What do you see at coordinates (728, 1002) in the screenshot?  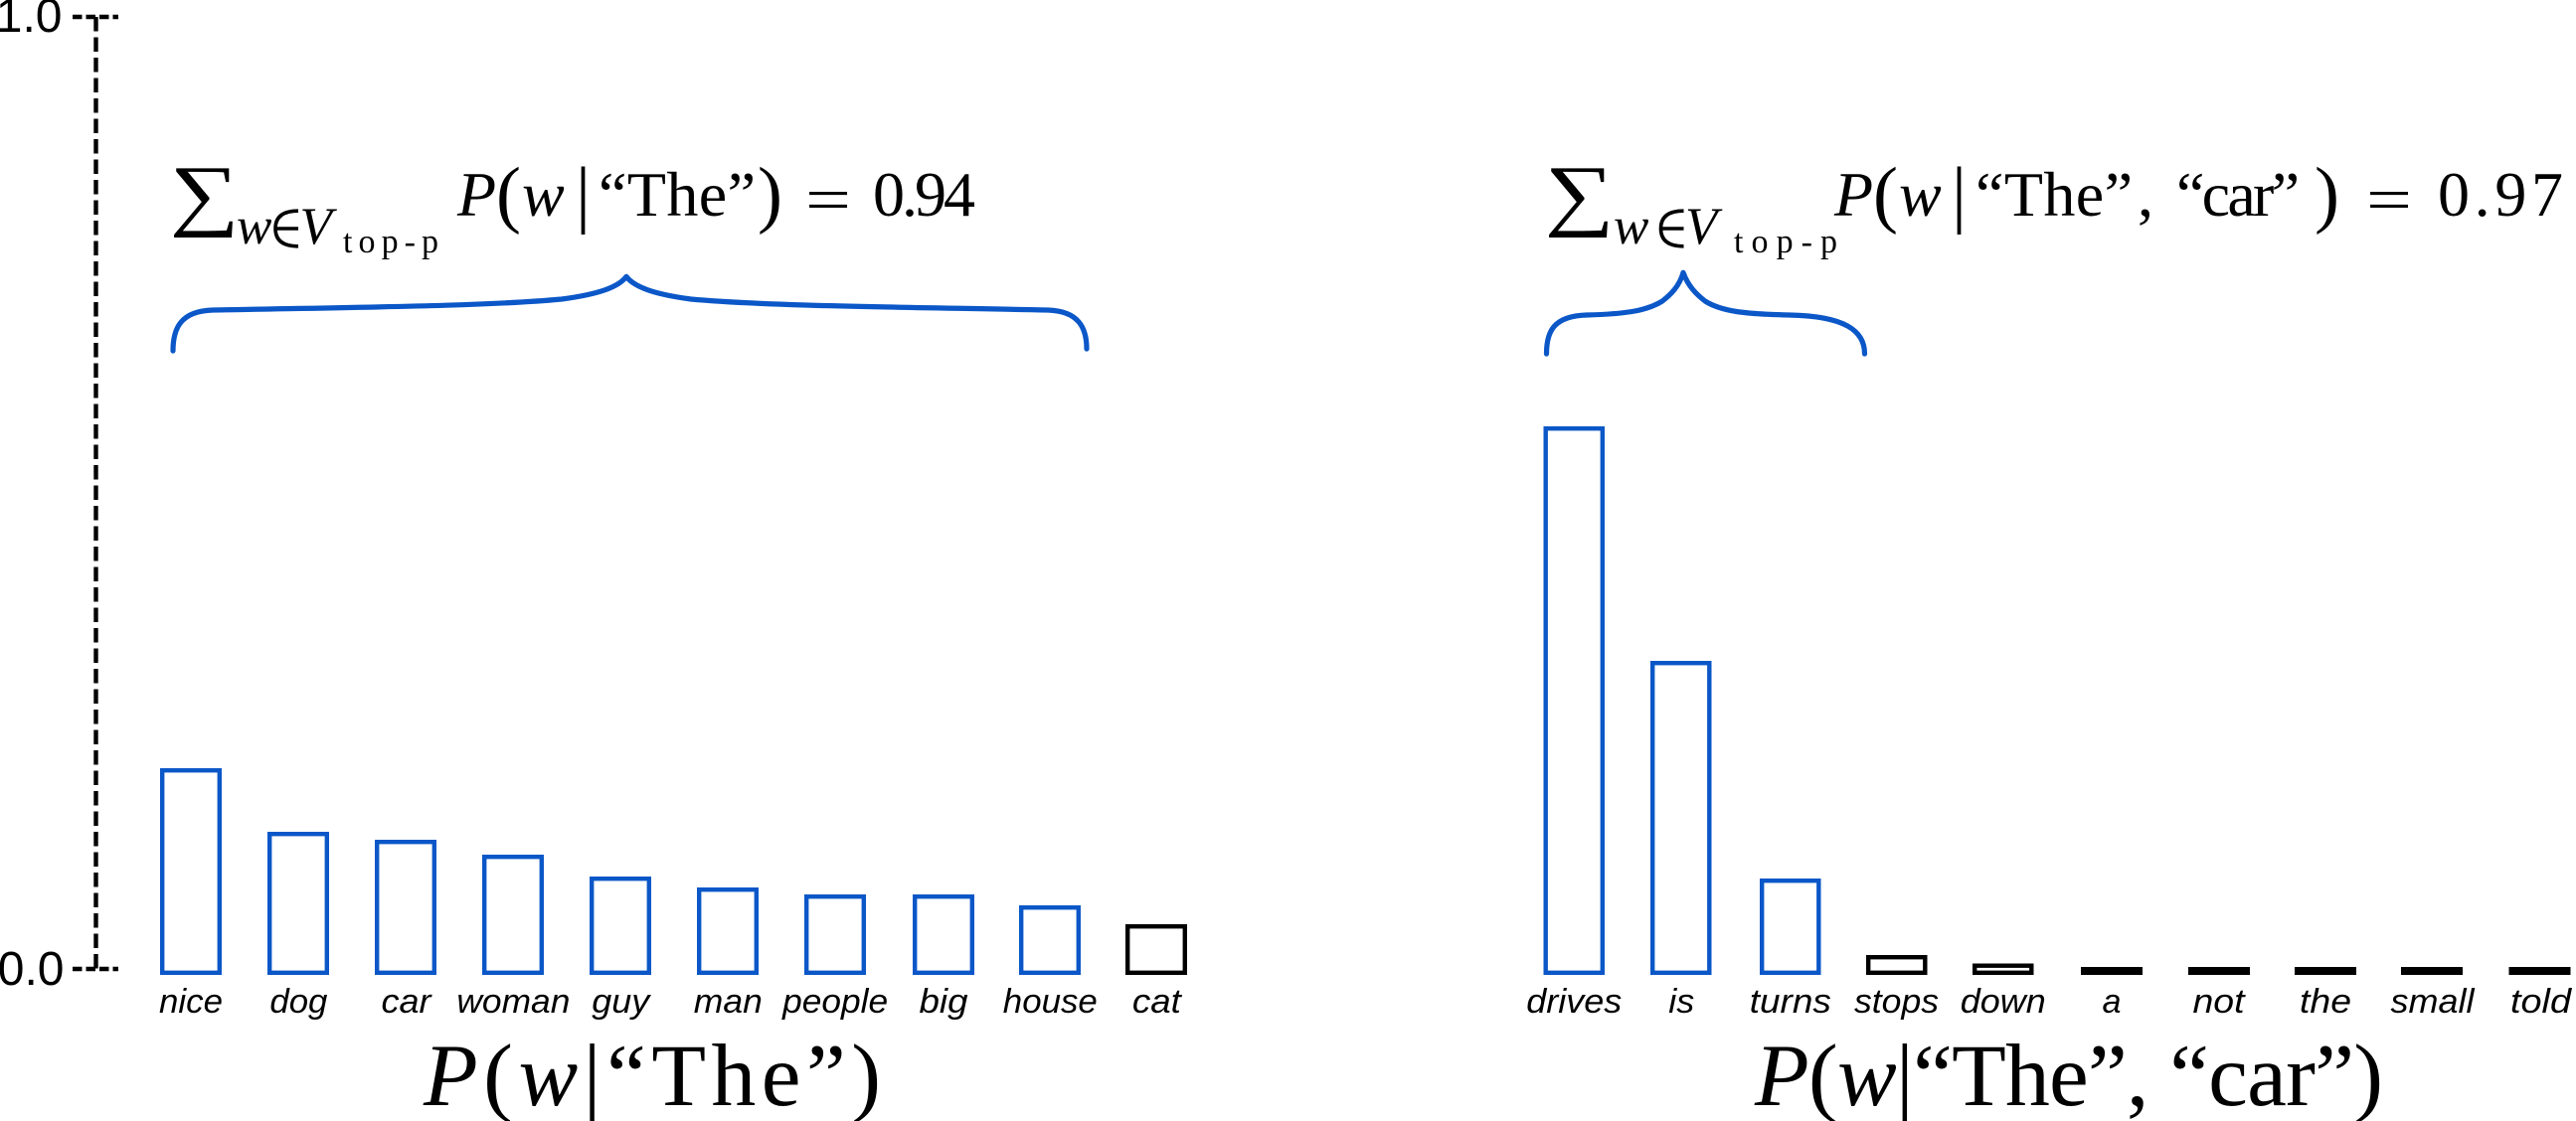 I see `svg-text: man` at bounding box center [728, 1002].